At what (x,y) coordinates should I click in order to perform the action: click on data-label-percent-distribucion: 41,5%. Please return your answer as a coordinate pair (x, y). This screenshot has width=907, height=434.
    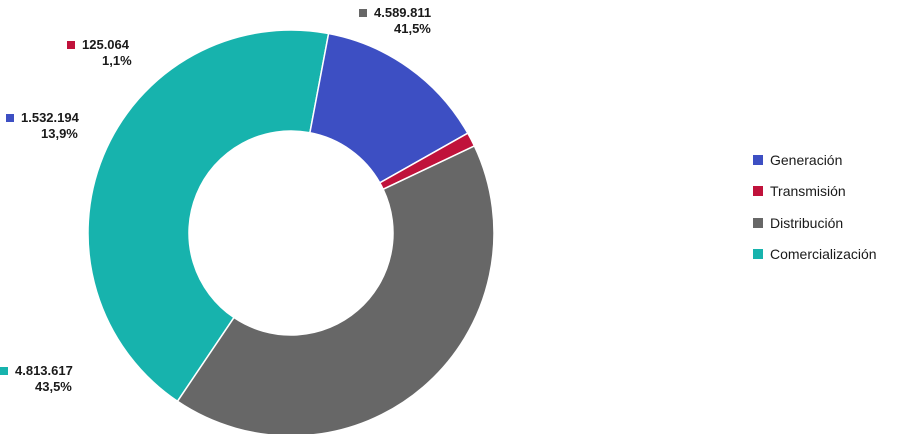
    Looking at the image, I should click on (412, 28).